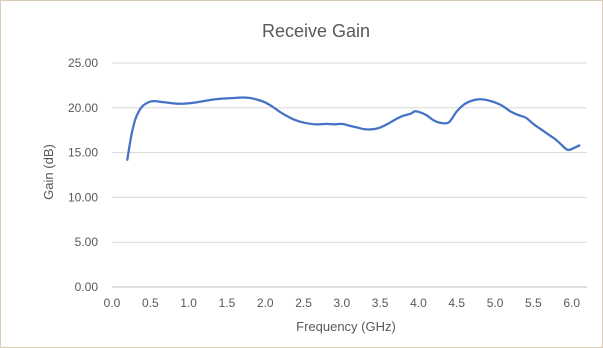  I want to click on x-axis-title: Frequency (GHz), so click(346, 326).